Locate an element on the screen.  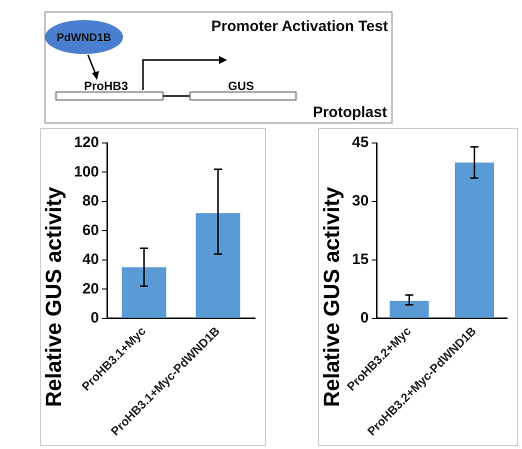
y-tick-label: 30 is located at coordinates (360, 201).